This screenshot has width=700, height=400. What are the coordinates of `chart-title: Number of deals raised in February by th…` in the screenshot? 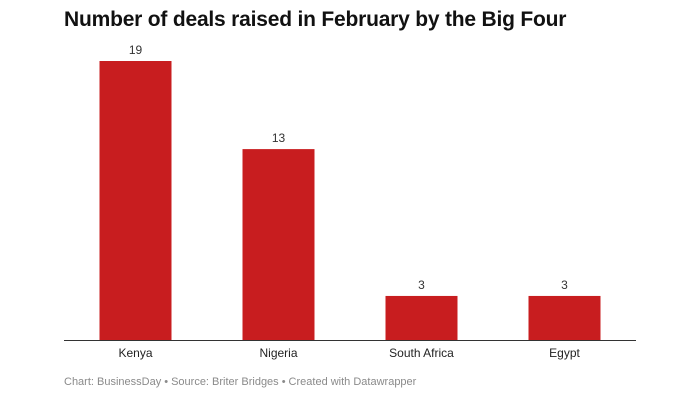 It's located at (315, 19).